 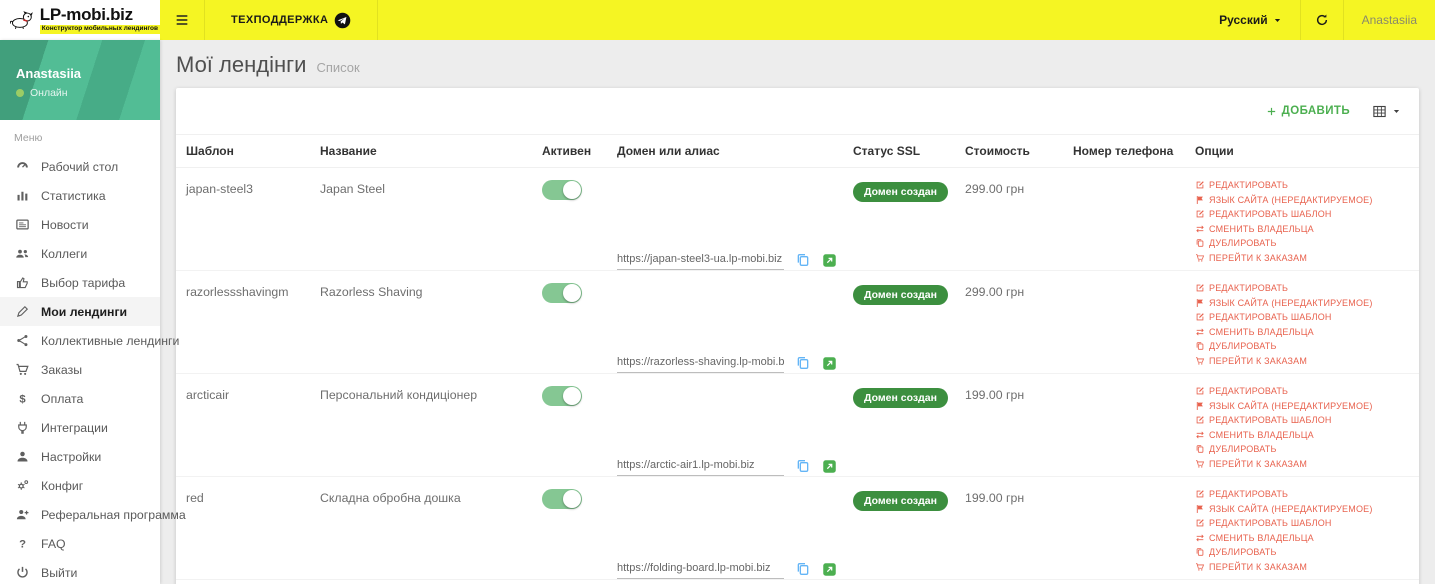 What do you see at coordinates (84, 311) in the screenshot?
I see `sidebar-item-label: Мои лендинги` at bounding box center [84, 311].